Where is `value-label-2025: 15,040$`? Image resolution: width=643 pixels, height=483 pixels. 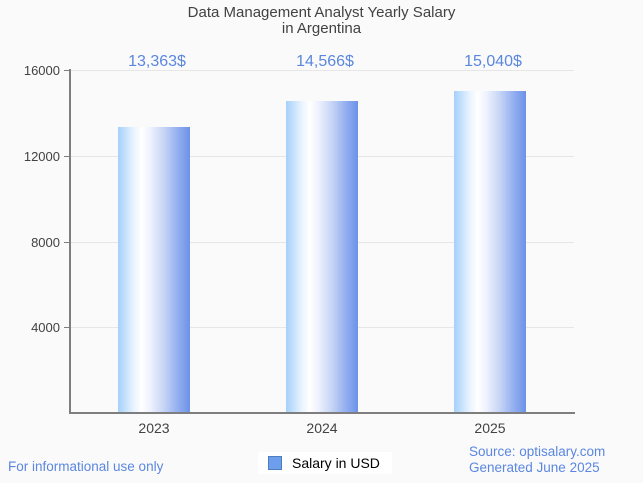 value-label-2025: 15,040$ is located at coordinates (493, 61).